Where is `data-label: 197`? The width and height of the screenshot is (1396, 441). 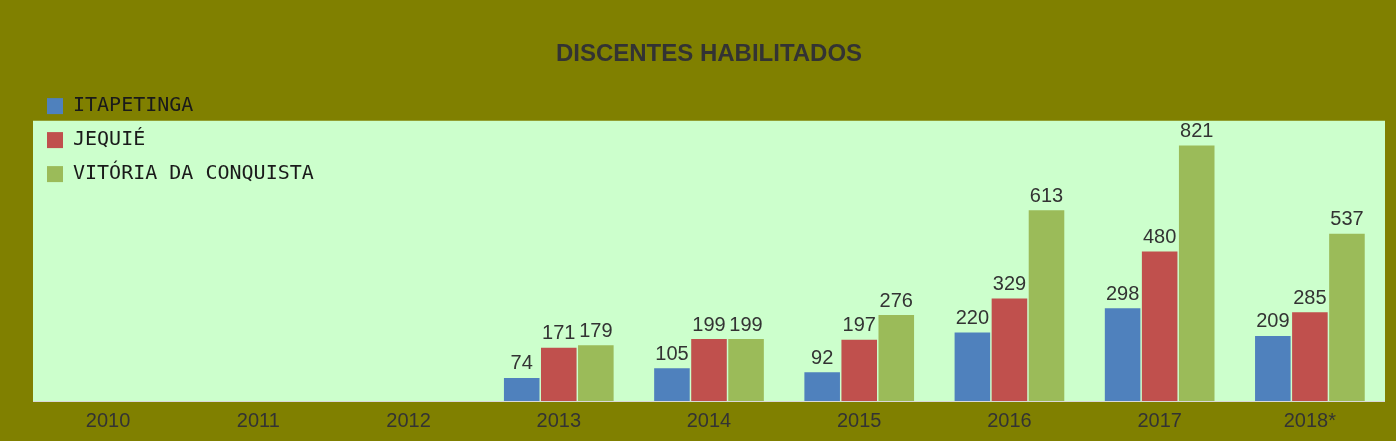 data-label: 197 is located at coordinates (859, 324).